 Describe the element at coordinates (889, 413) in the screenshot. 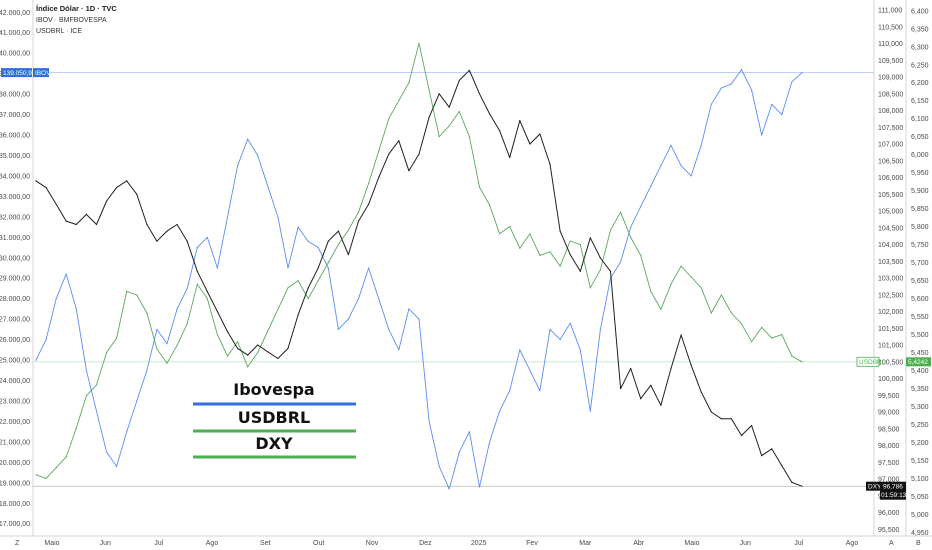

I see `tick-label: 99,000` at that location.